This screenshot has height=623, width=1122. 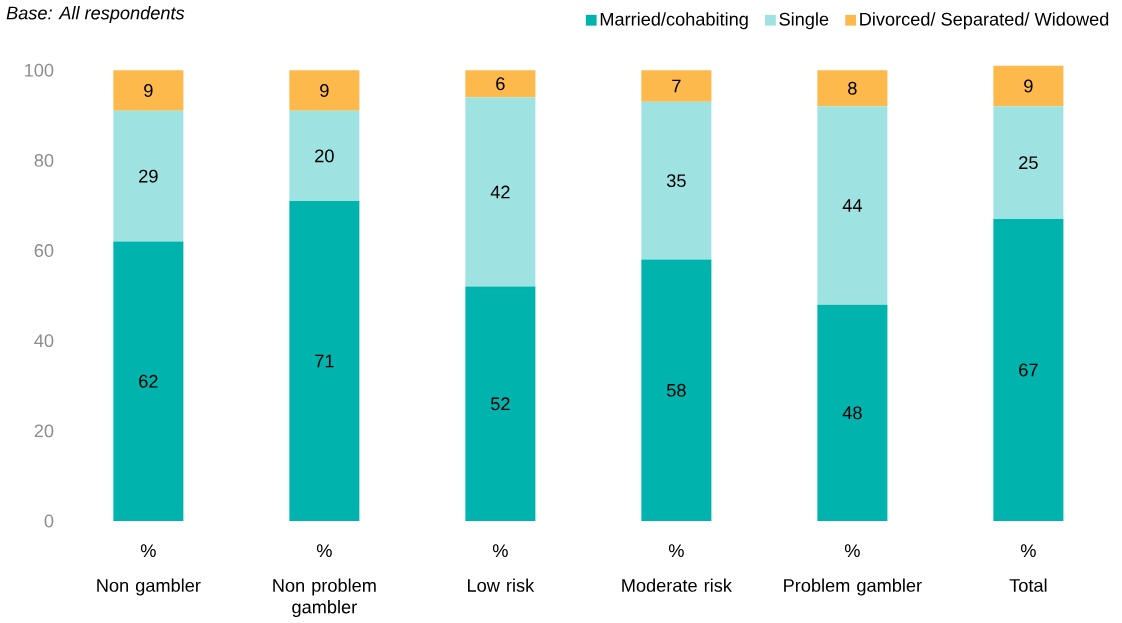 I want to click on data-label: 29, so click(x=148, y=176).